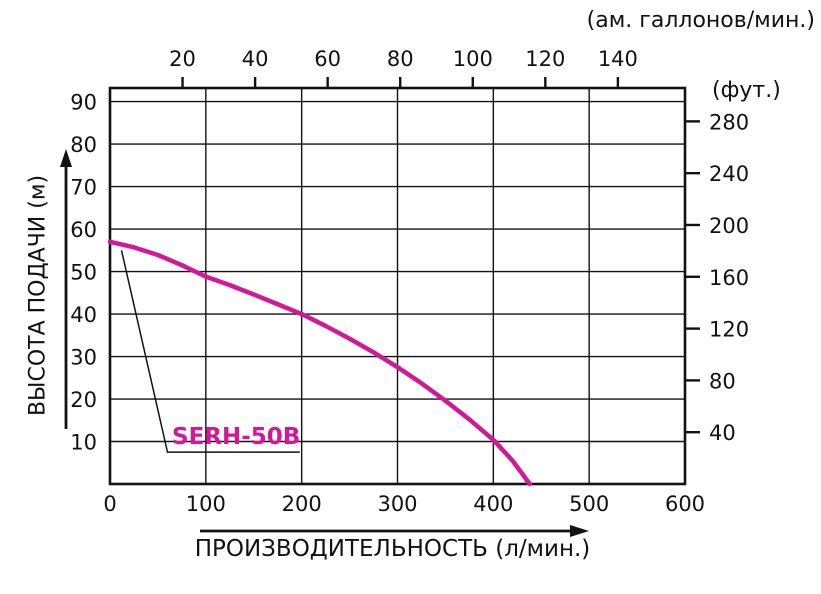 Image resolution: width=821 pixels, height=594 pixels. Describe the element at coordinates (722, 381) in the screenshot. I see `right-tick-label: 80` at that location.